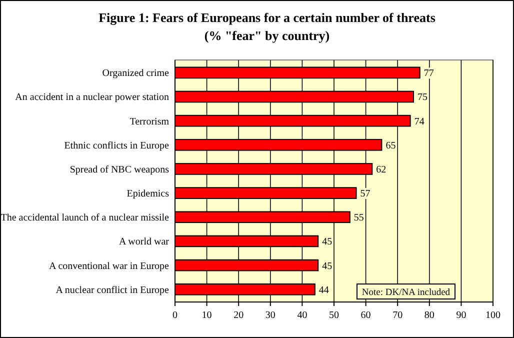 This screenshot has height=338, width=514. I want to click on x-tick-label: 80, so click(429, 315).